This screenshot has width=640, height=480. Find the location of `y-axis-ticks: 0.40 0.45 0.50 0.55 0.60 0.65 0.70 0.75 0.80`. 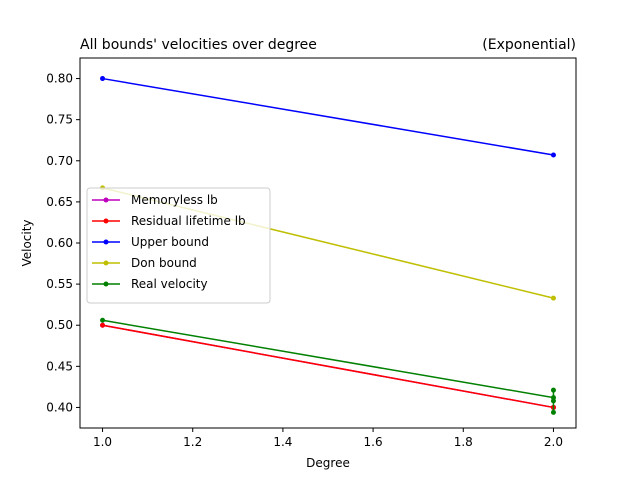

y-axis-ticks: 0.40 0.45 0.50 0.55 0.60 0.65 0.70 0.75 0.80 is located at coordinates (63, 243).